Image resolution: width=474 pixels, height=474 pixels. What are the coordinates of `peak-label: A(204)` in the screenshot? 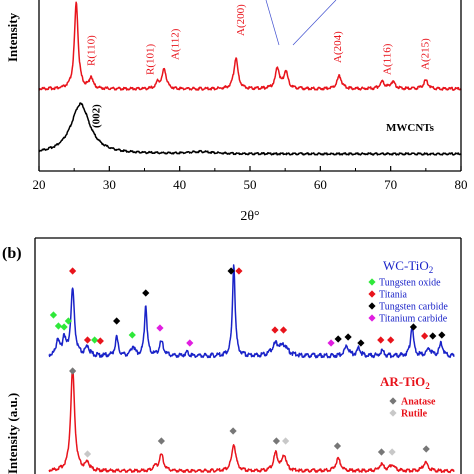 It's located at (338, 47).